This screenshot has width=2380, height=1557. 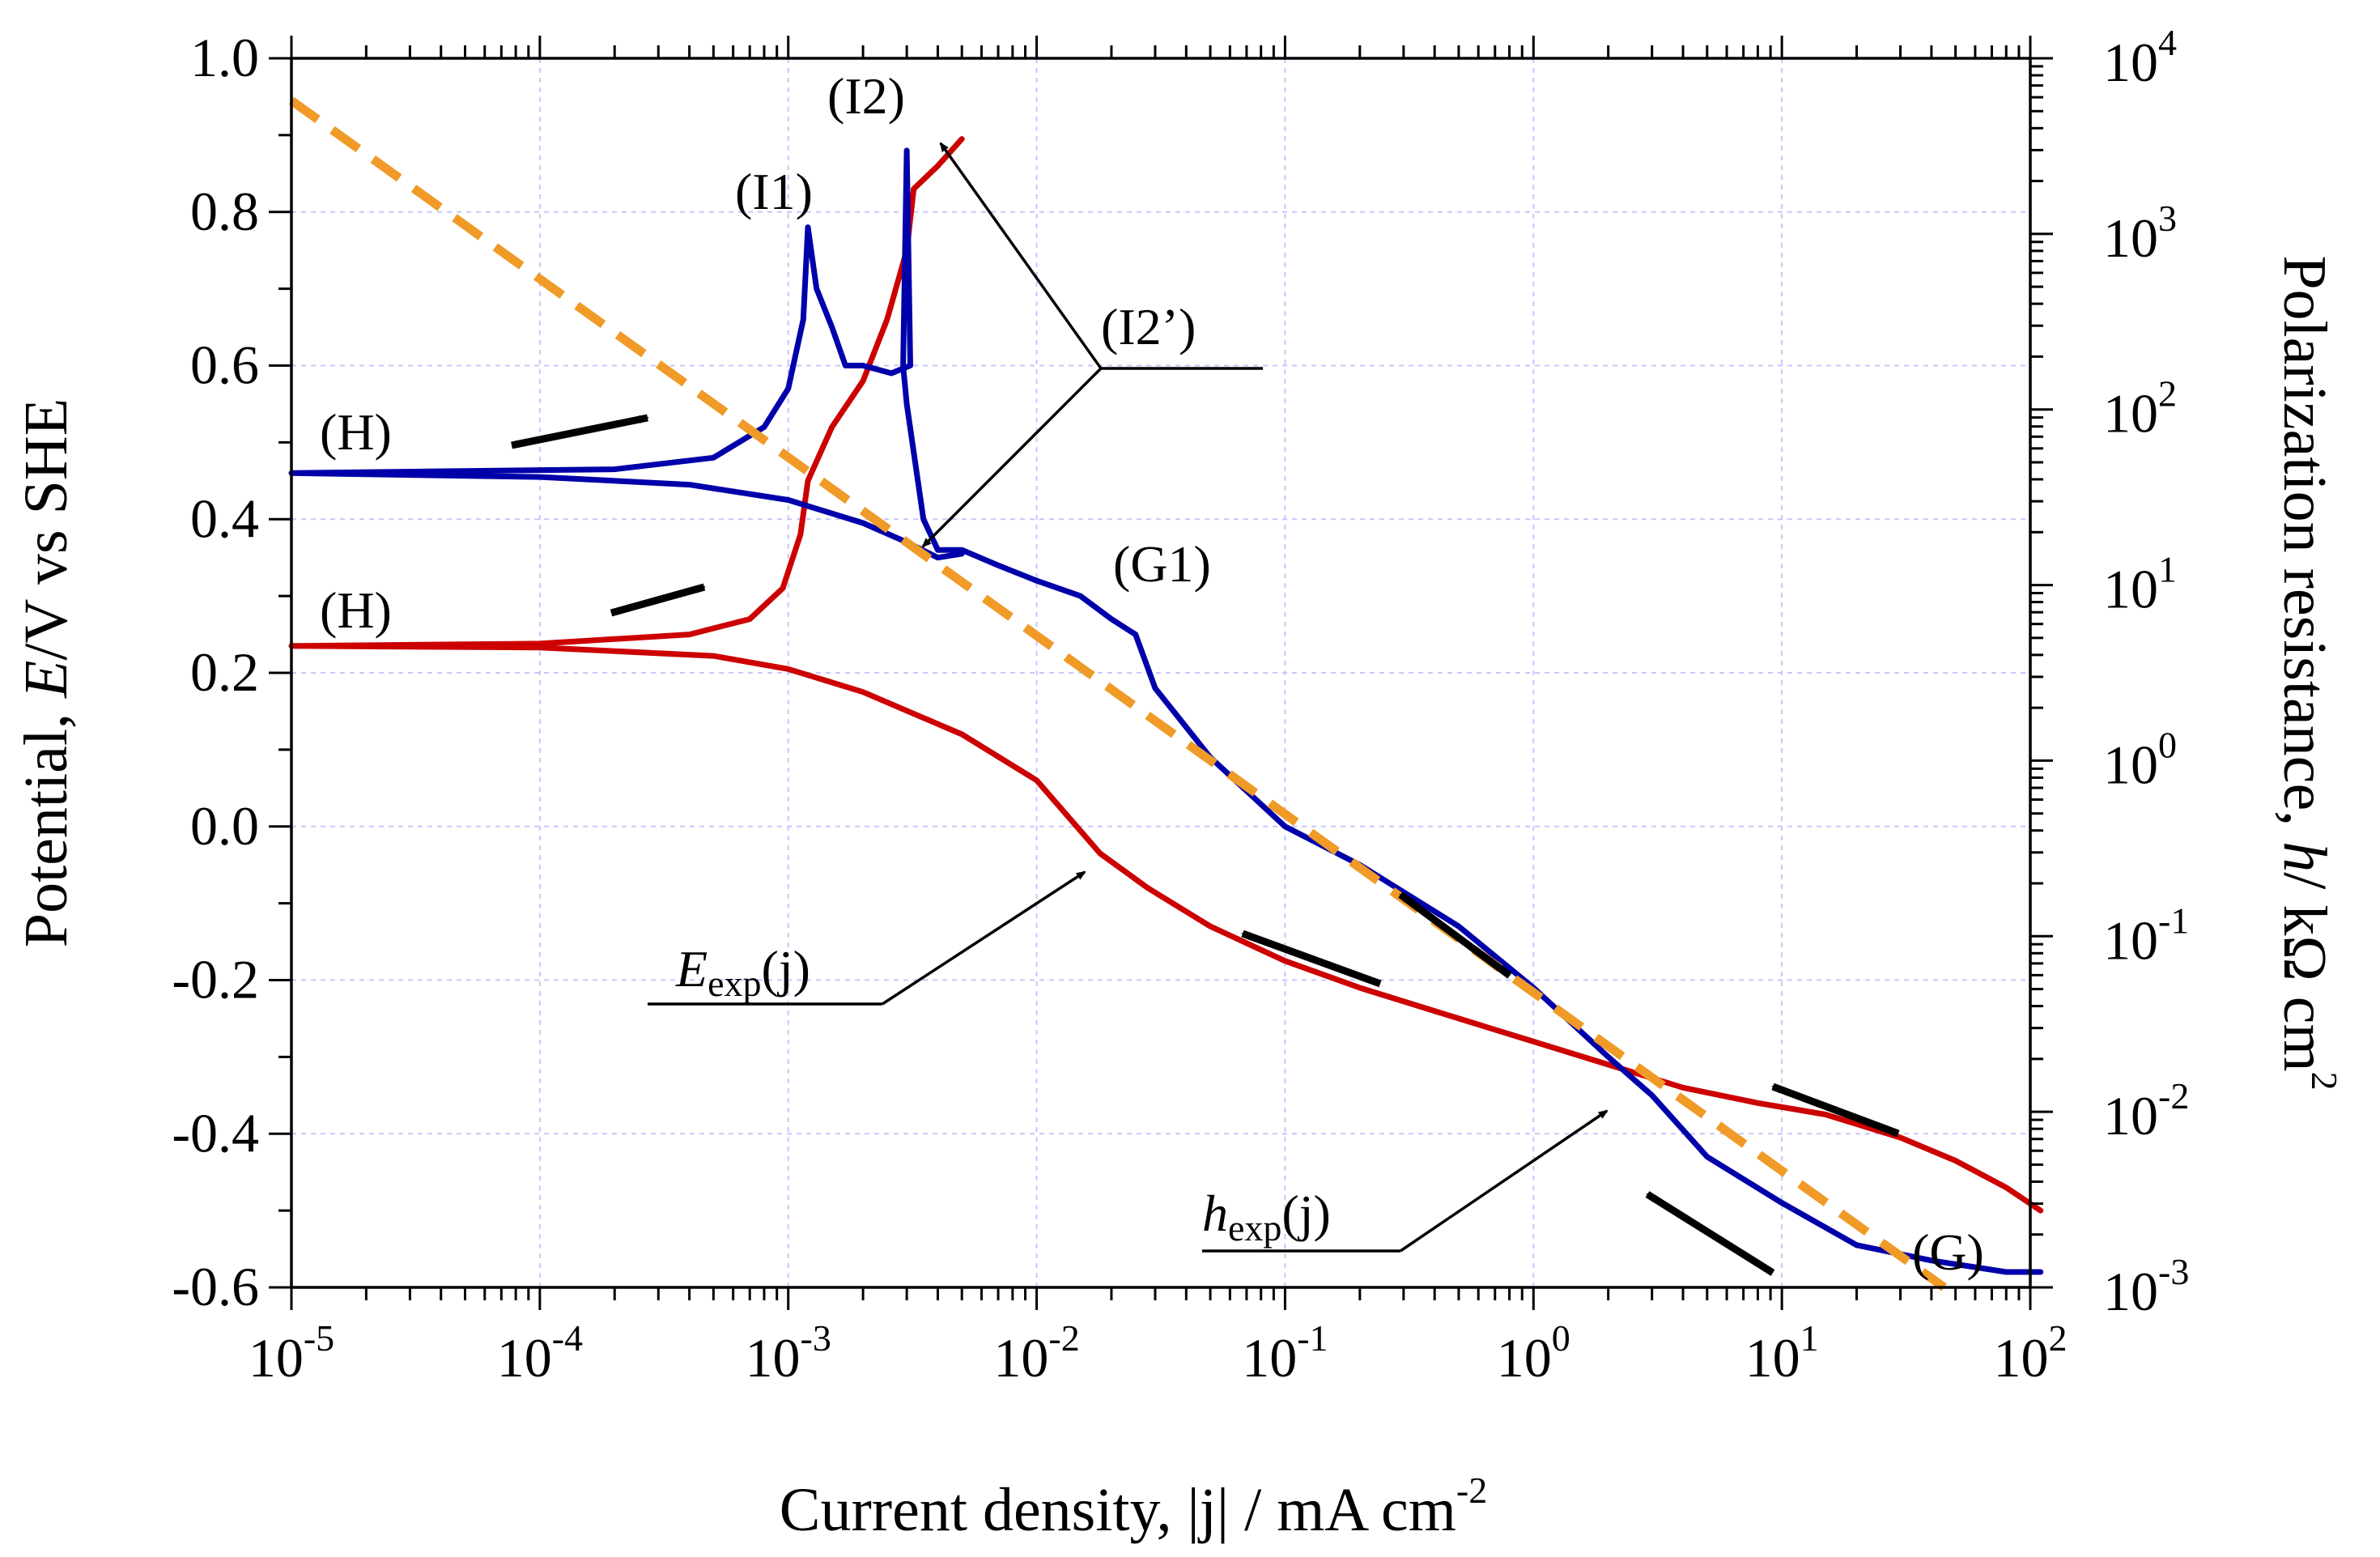 What do you see at coordinates (742, 972) in the screenshot?
I see `annot-eexp: Eexp(j)` at bounding box center [742, 972].